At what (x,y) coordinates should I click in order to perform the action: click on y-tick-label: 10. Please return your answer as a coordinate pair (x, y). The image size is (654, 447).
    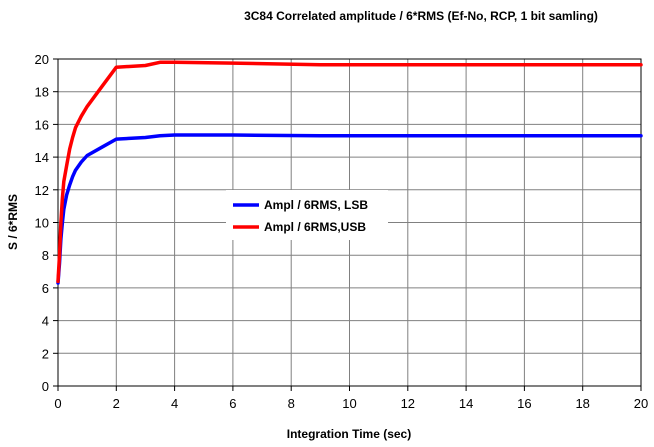
    Looking at the image, I should click on (42, 223).